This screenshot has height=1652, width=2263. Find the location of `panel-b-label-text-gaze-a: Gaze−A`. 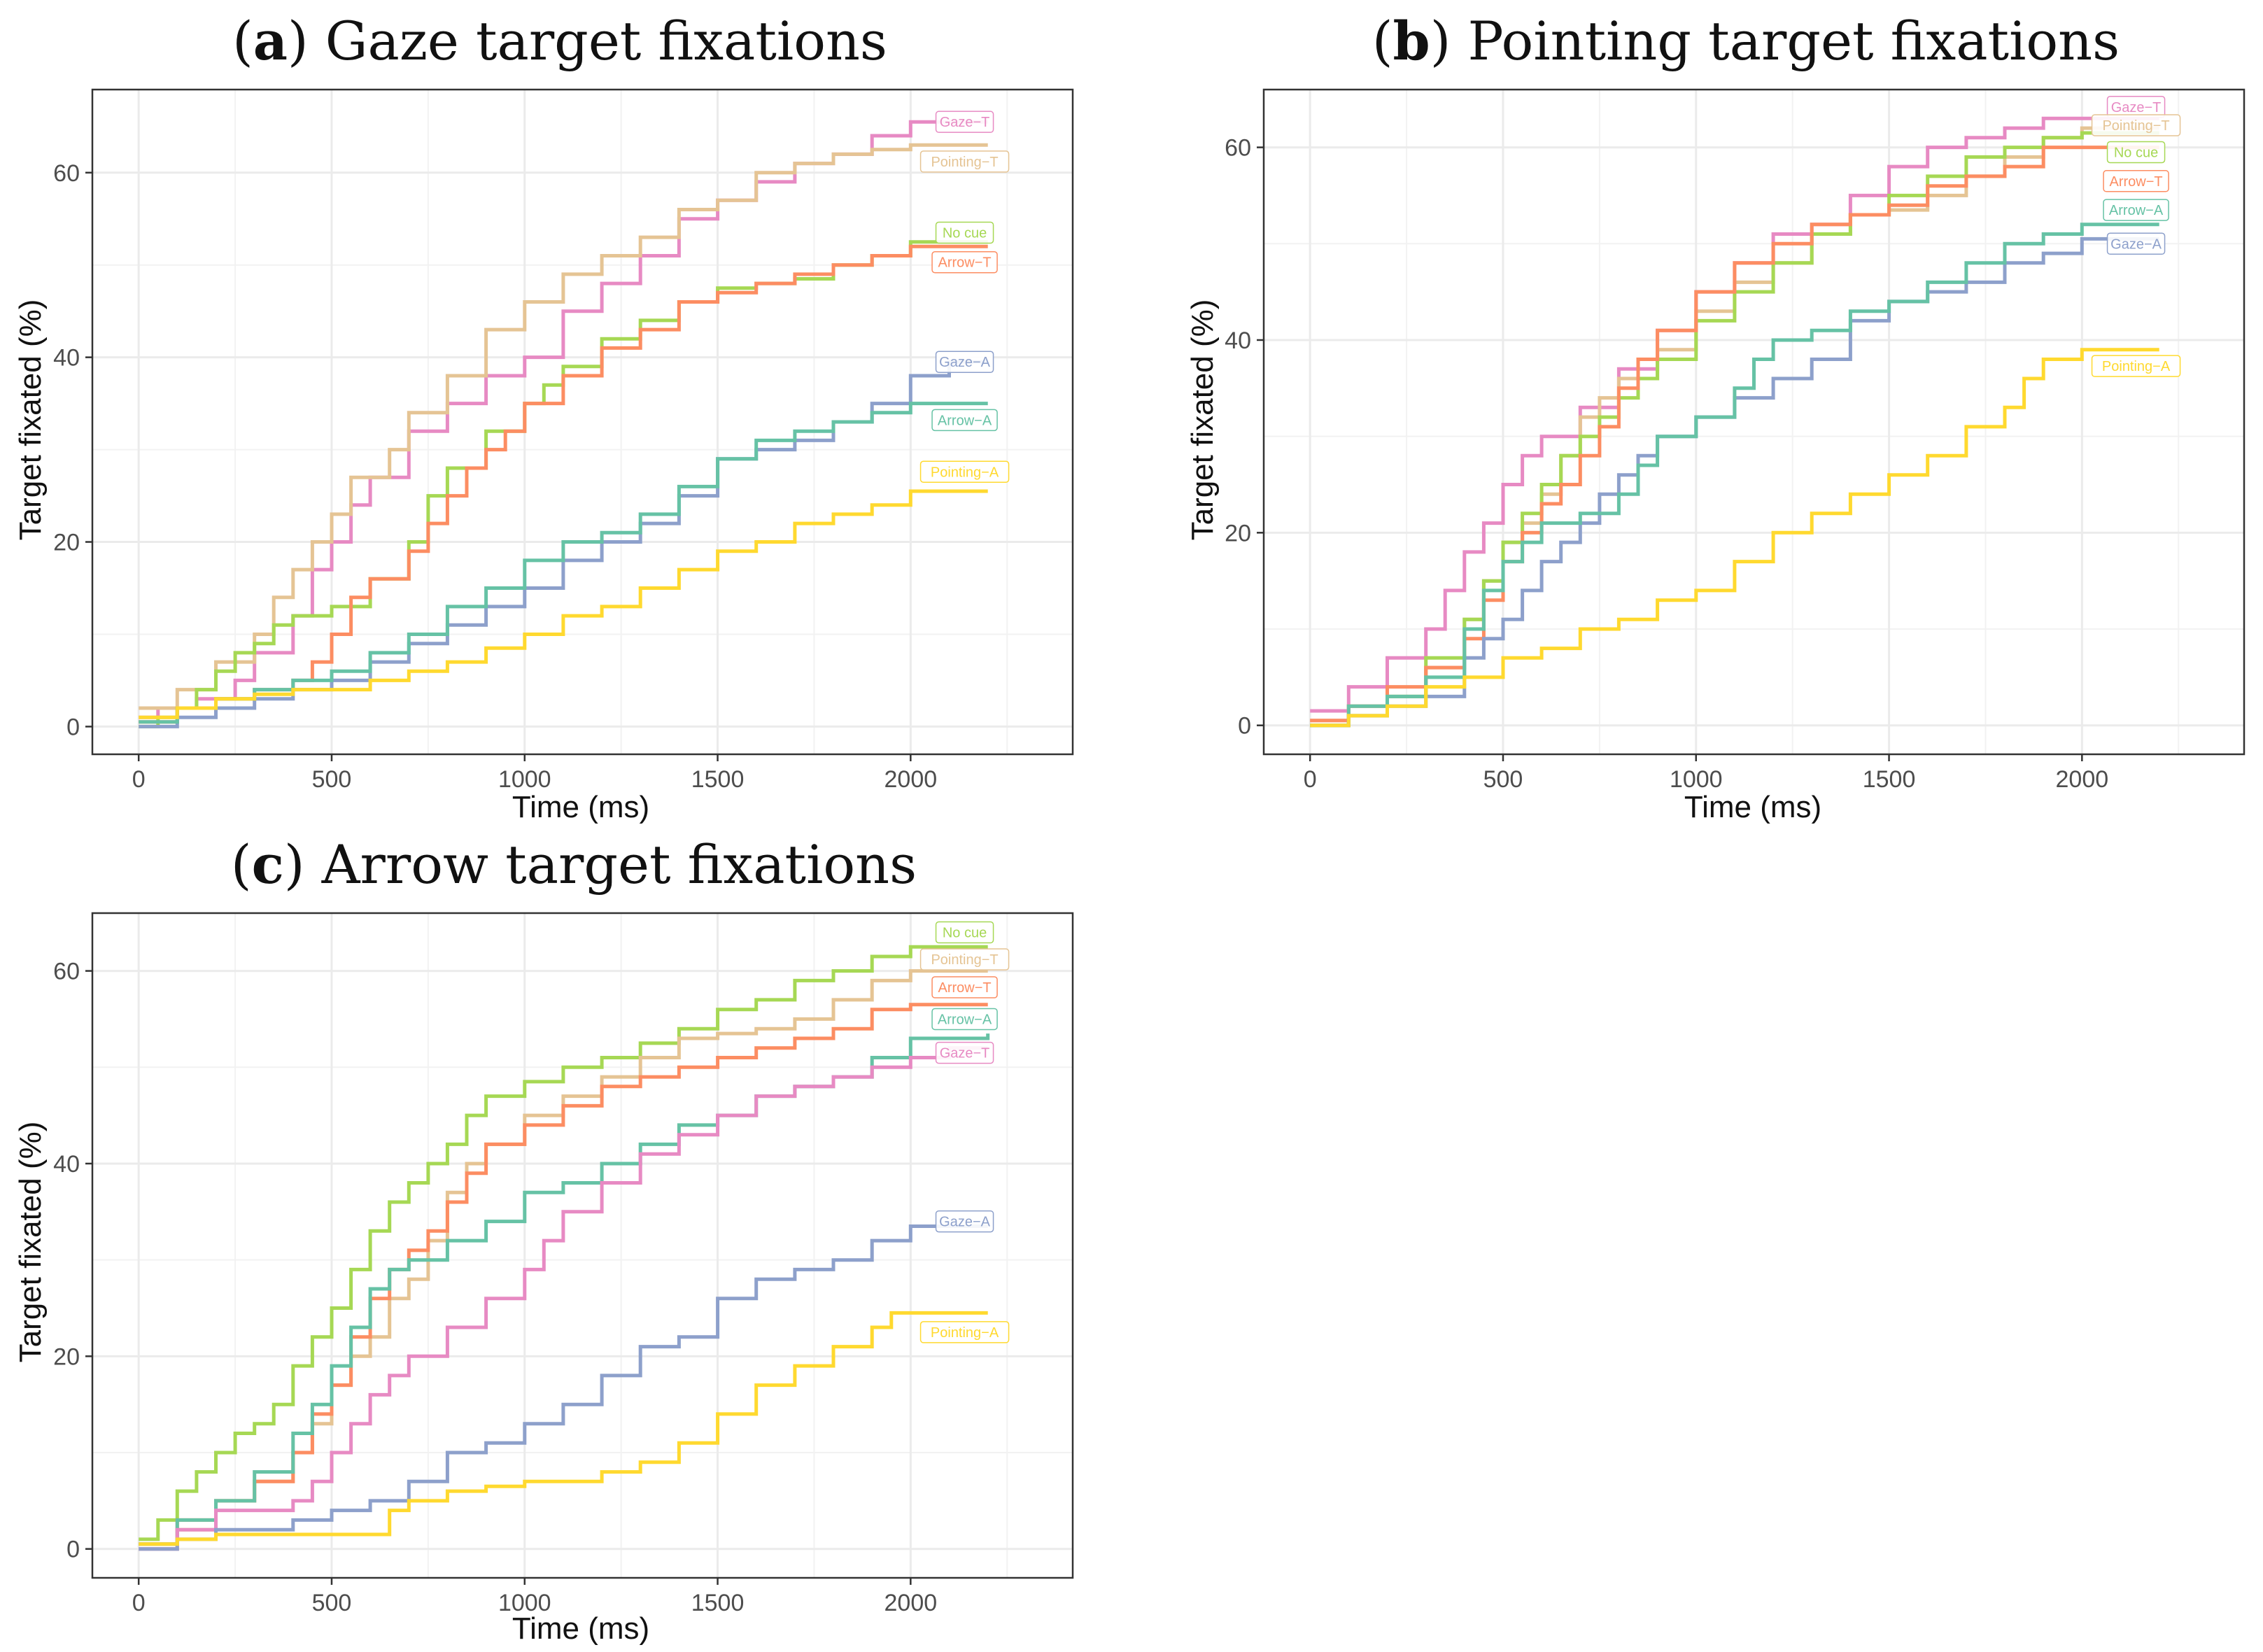

panel-b-label-text-gaze-a: Gaze−A is located at coordinates (2136, 244).